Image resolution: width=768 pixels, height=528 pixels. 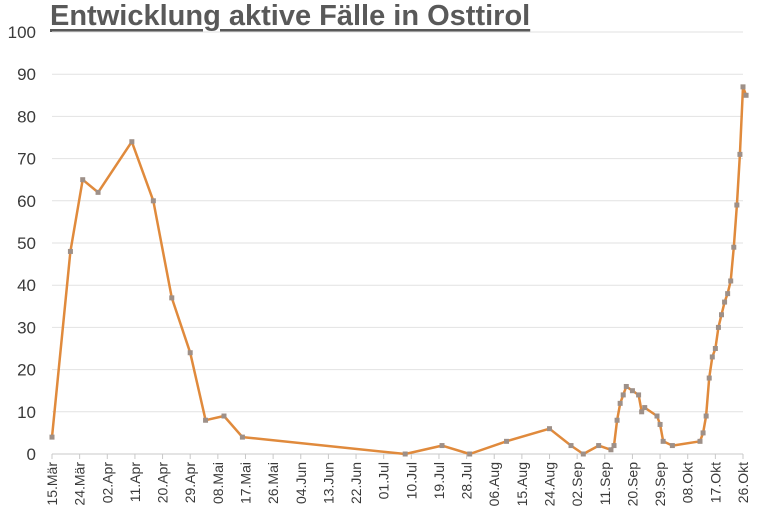 I want to click on x-tick-label: 28.Jul, so click(x=467, y=480).